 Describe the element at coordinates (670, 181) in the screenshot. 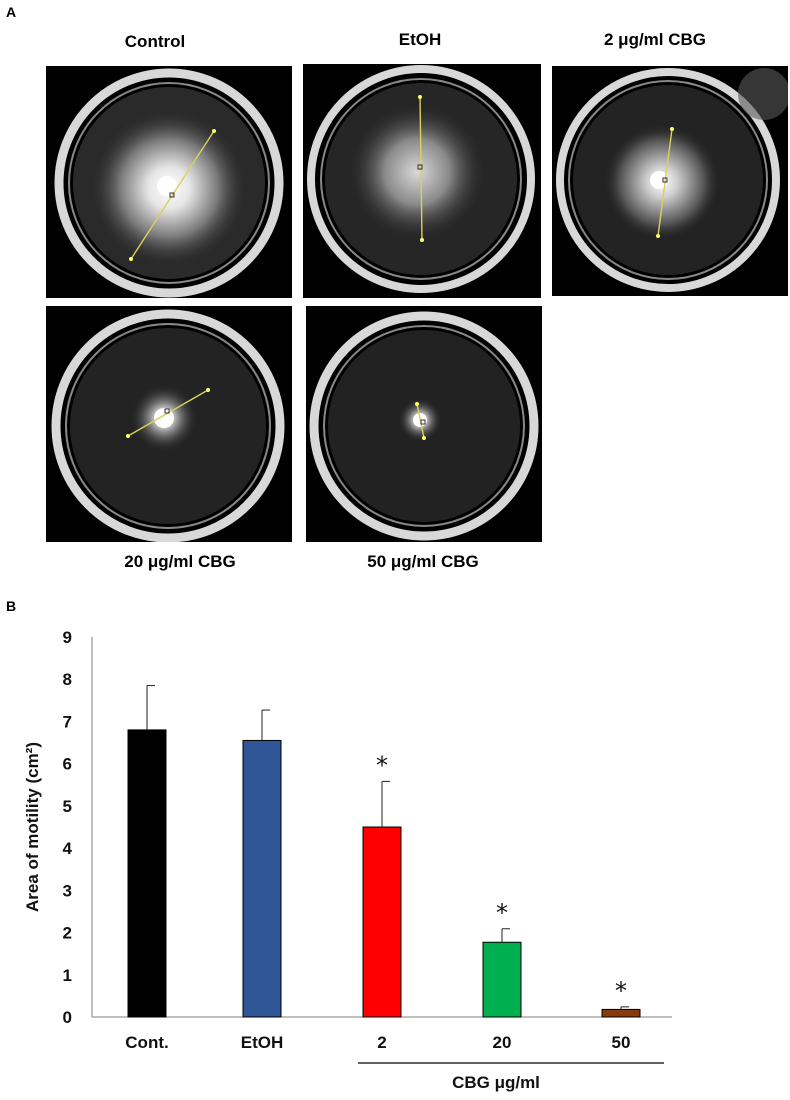

I see `petri-plate-2cbg` at that location.